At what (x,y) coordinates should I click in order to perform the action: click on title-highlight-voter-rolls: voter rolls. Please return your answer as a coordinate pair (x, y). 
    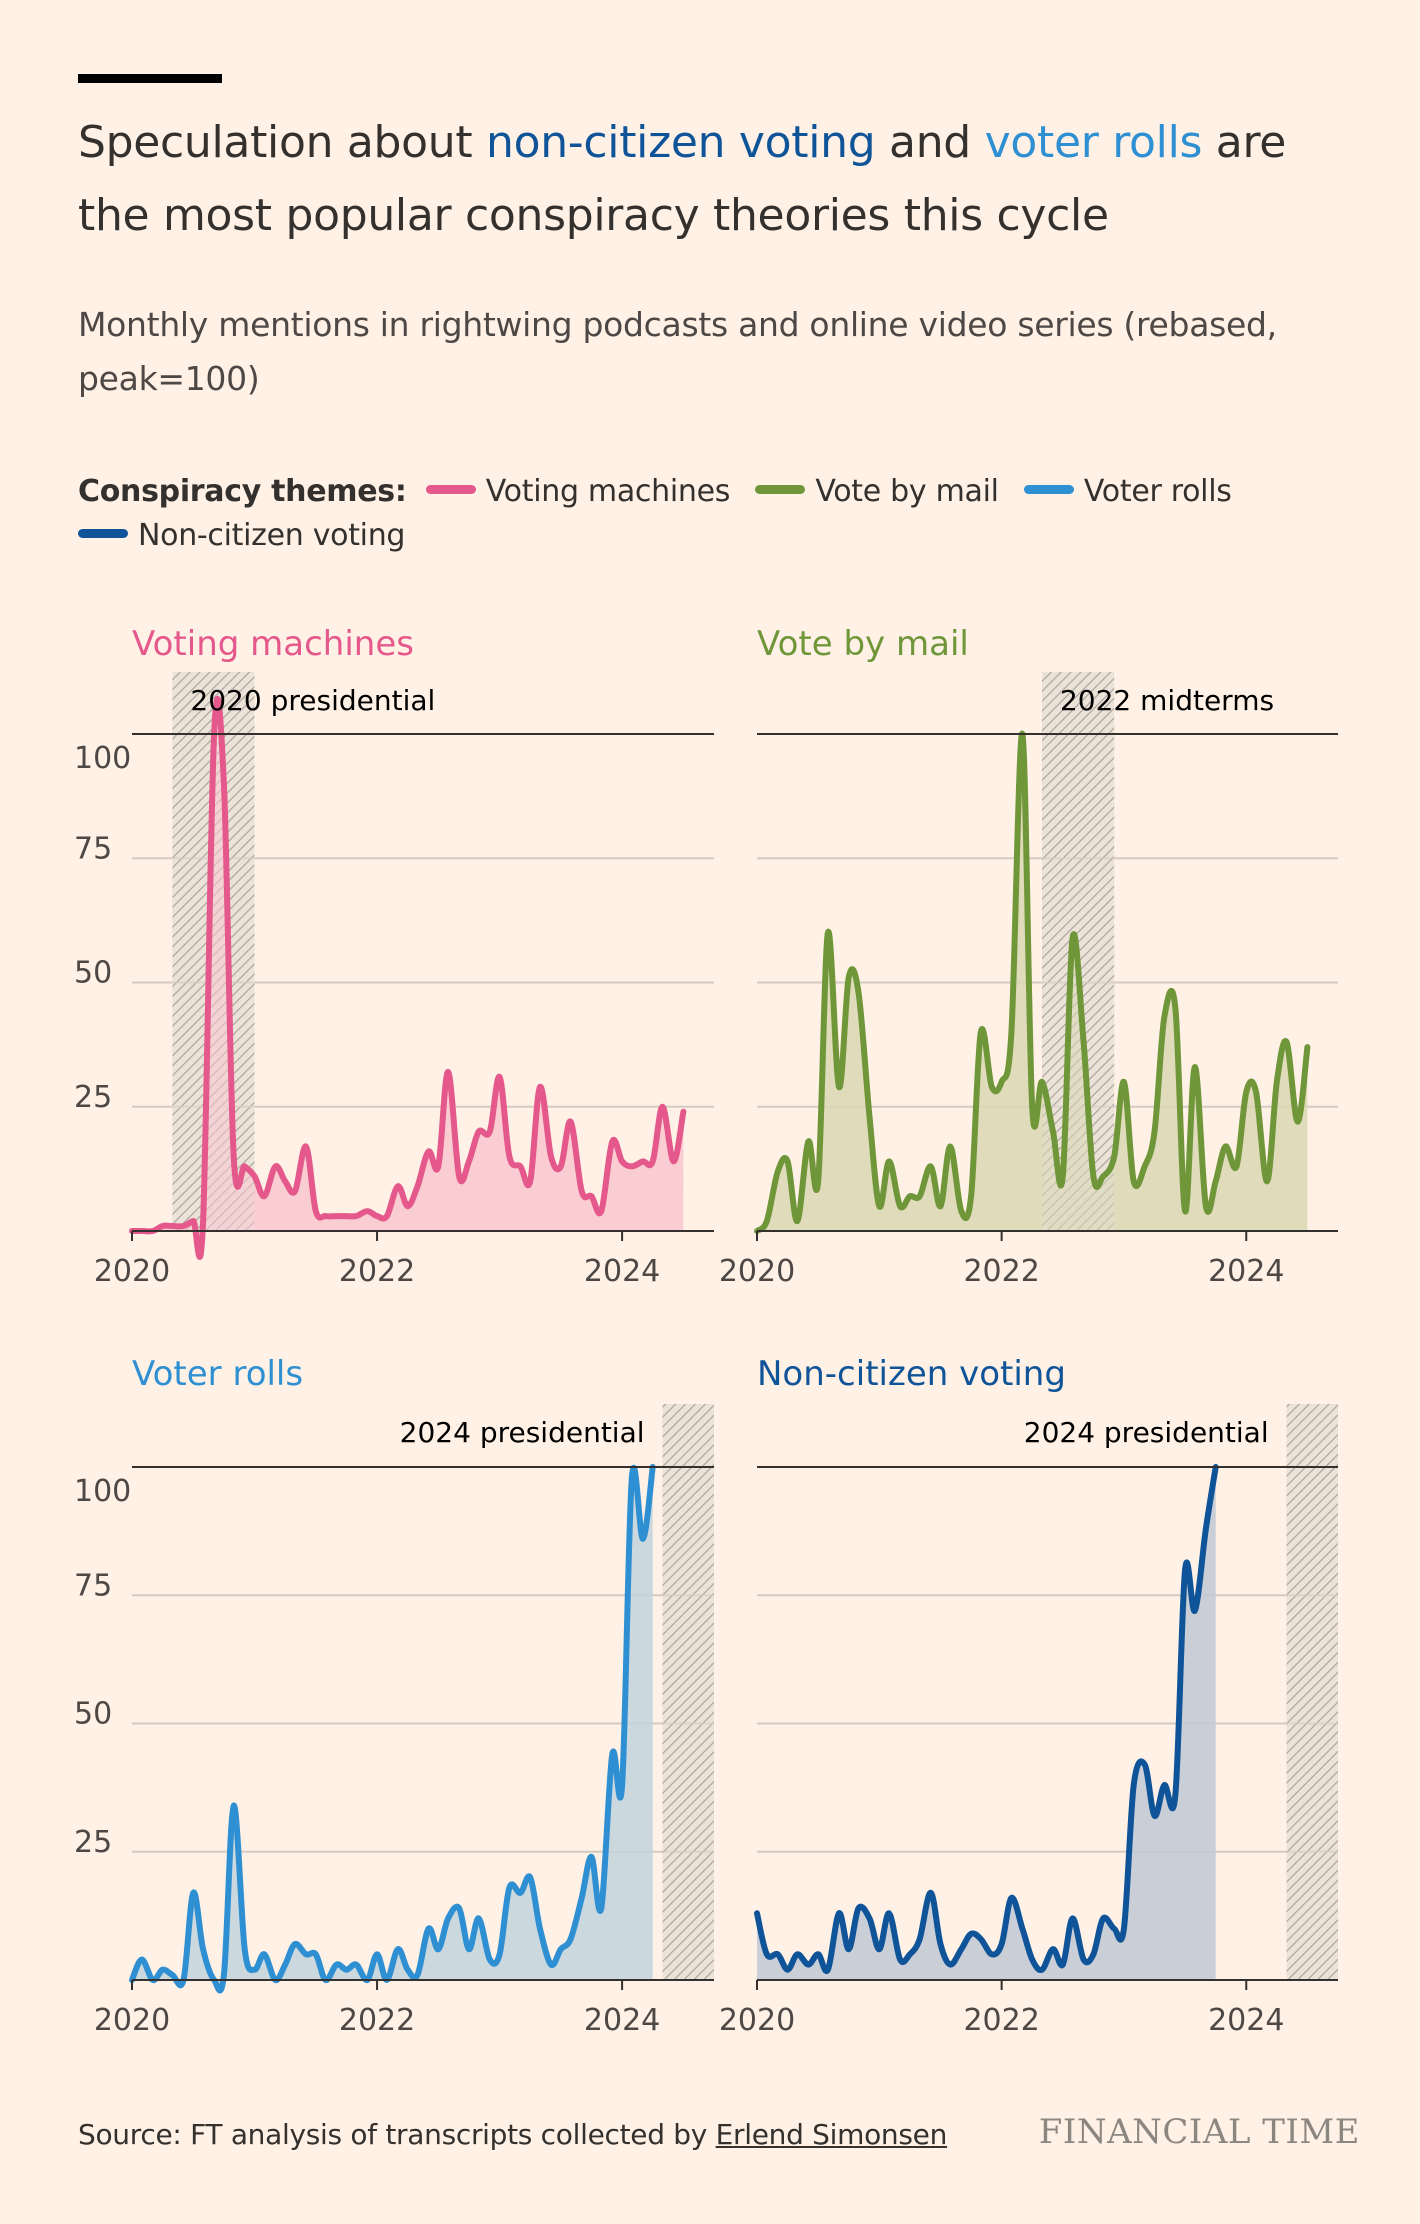
    Looking at the image, I should click on (1093, 142).